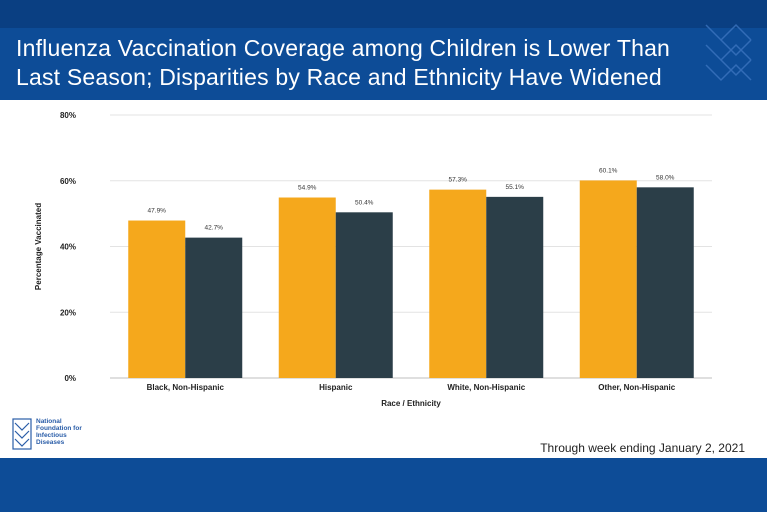  Describe the element at coordinates (486, 387) in the screenshot. I see `x-tick-label: White, Non-Hispanic` at that location.